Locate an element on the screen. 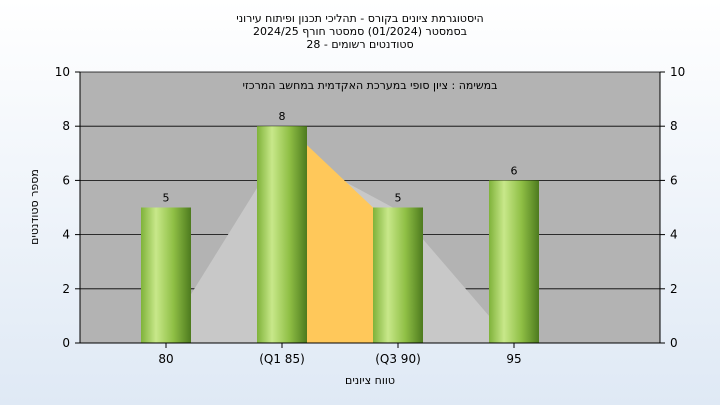 Image resolution: width=720 pixels, height=405 pixels. y-right-tick-label-0: 0 is located at coordinates (674, 343).